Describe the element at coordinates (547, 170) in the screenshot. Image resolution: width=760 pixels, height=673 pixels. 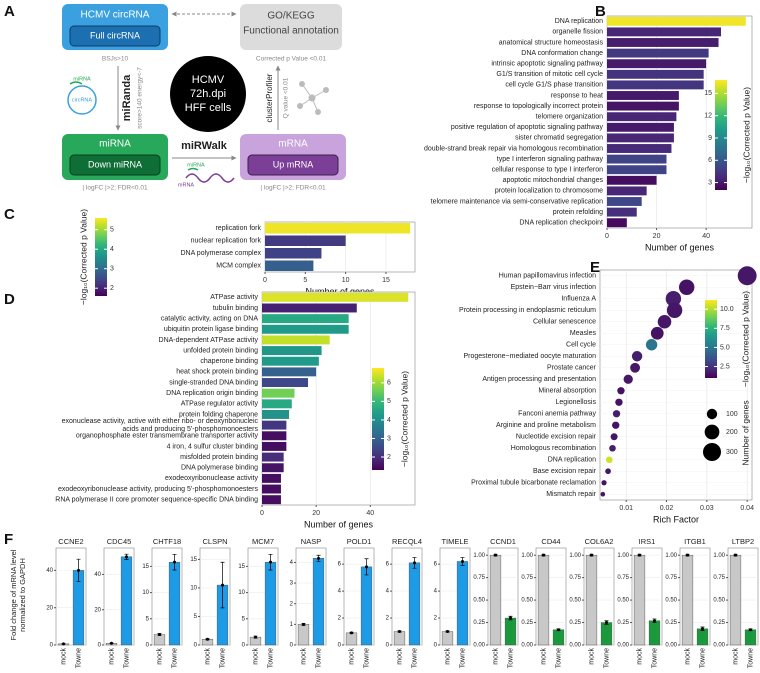
I see `y-tick-label: cellular response to type I interferon` at that location.